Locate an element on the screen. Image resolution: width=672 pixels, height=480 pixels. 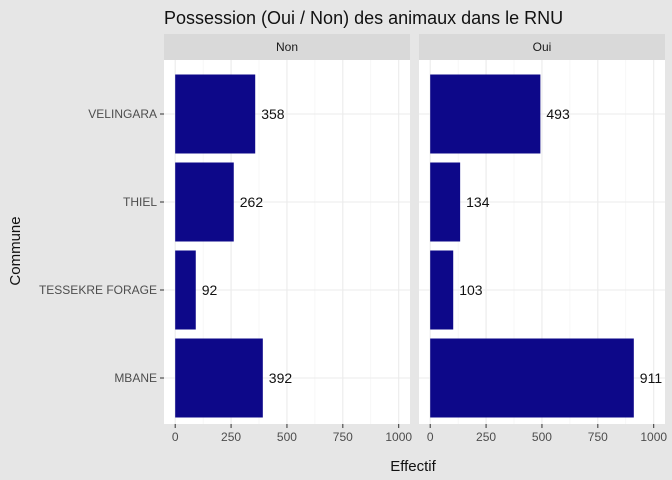
facet-strip-oui is located at coordinates (542, 47).